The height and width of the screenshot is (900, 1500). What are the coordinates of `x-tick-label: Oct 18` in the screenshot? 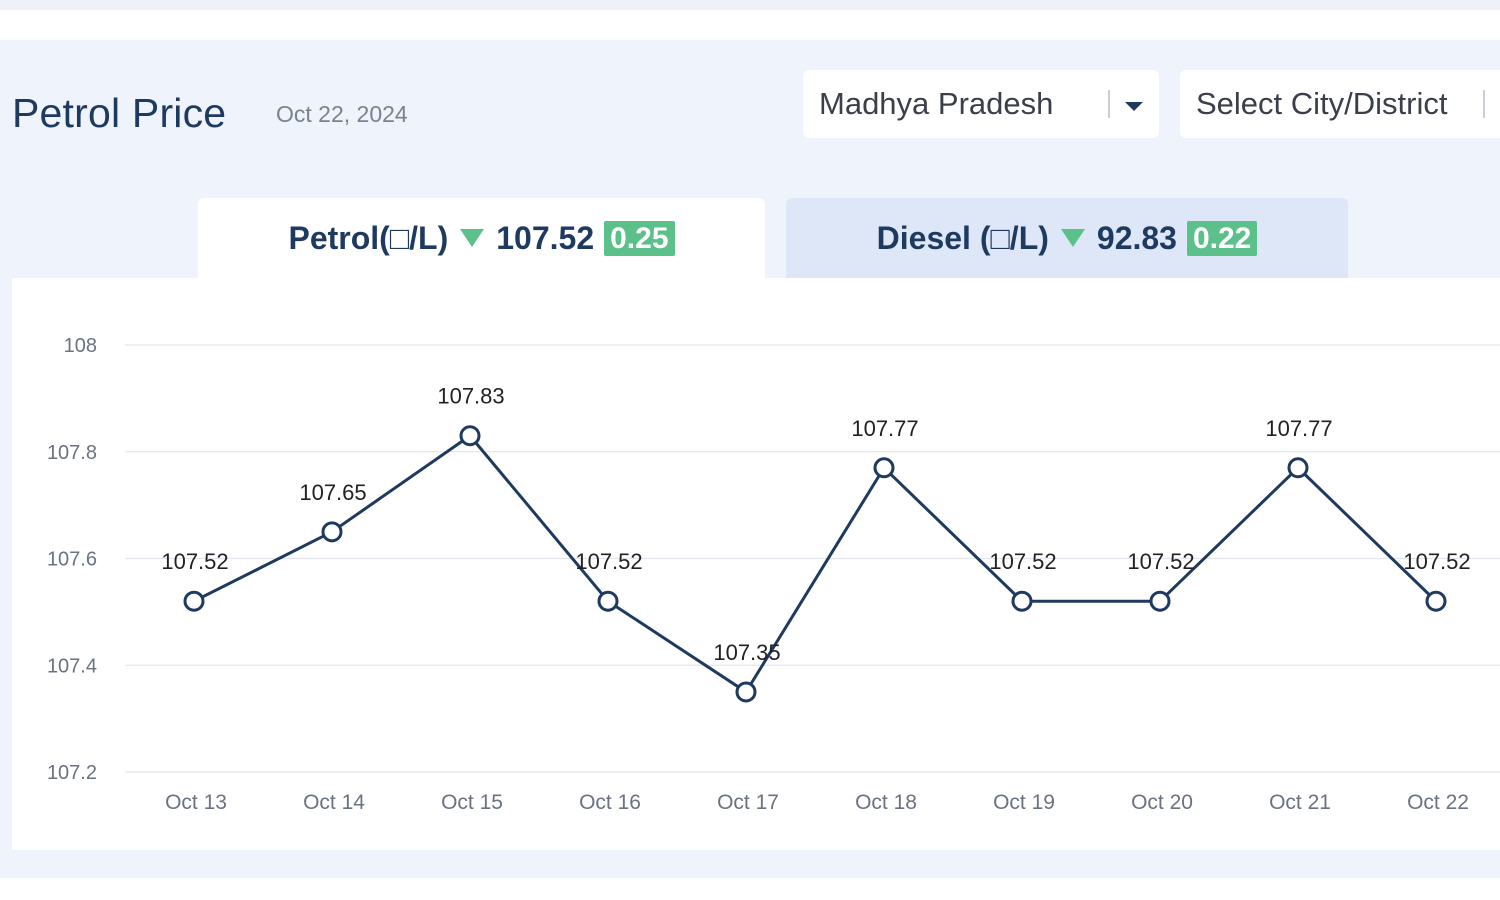 It's located at (886, 802).